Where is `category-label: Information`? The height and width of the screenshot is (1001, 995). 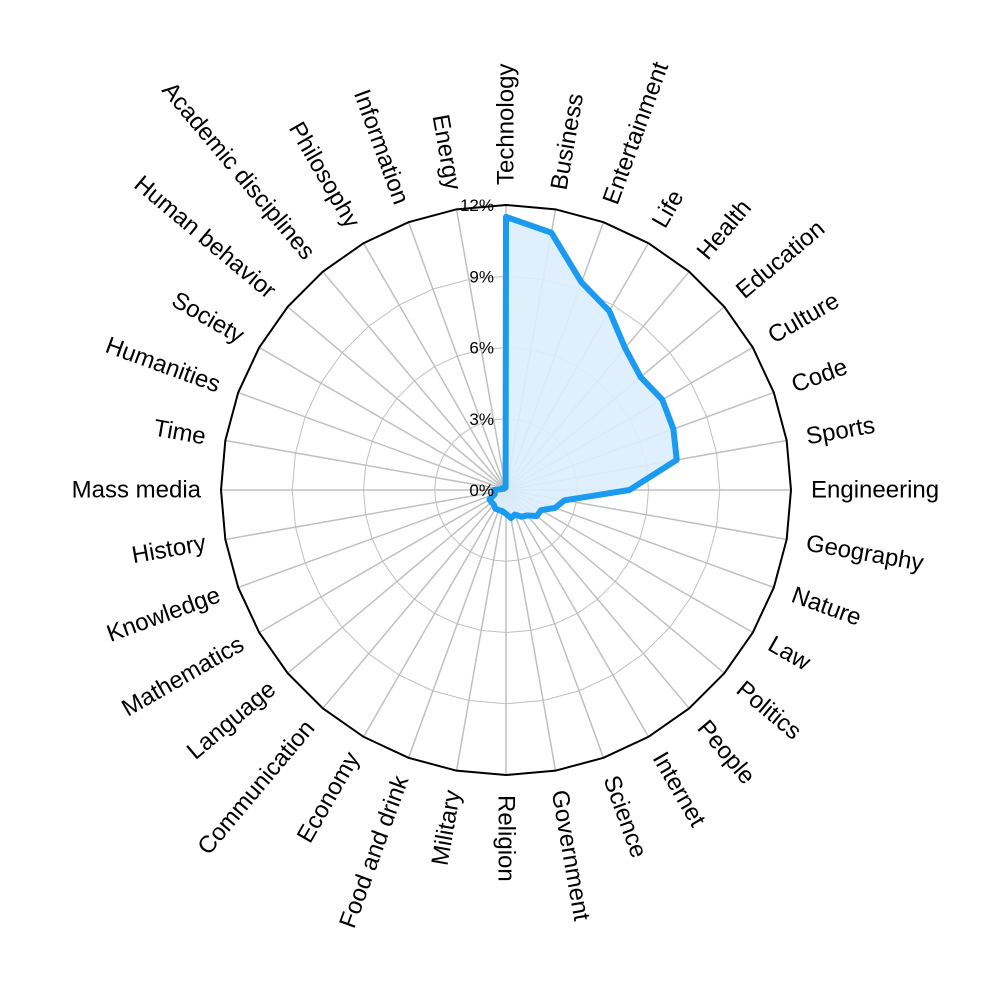
category-label: Information is located at coordinates (381, 147).